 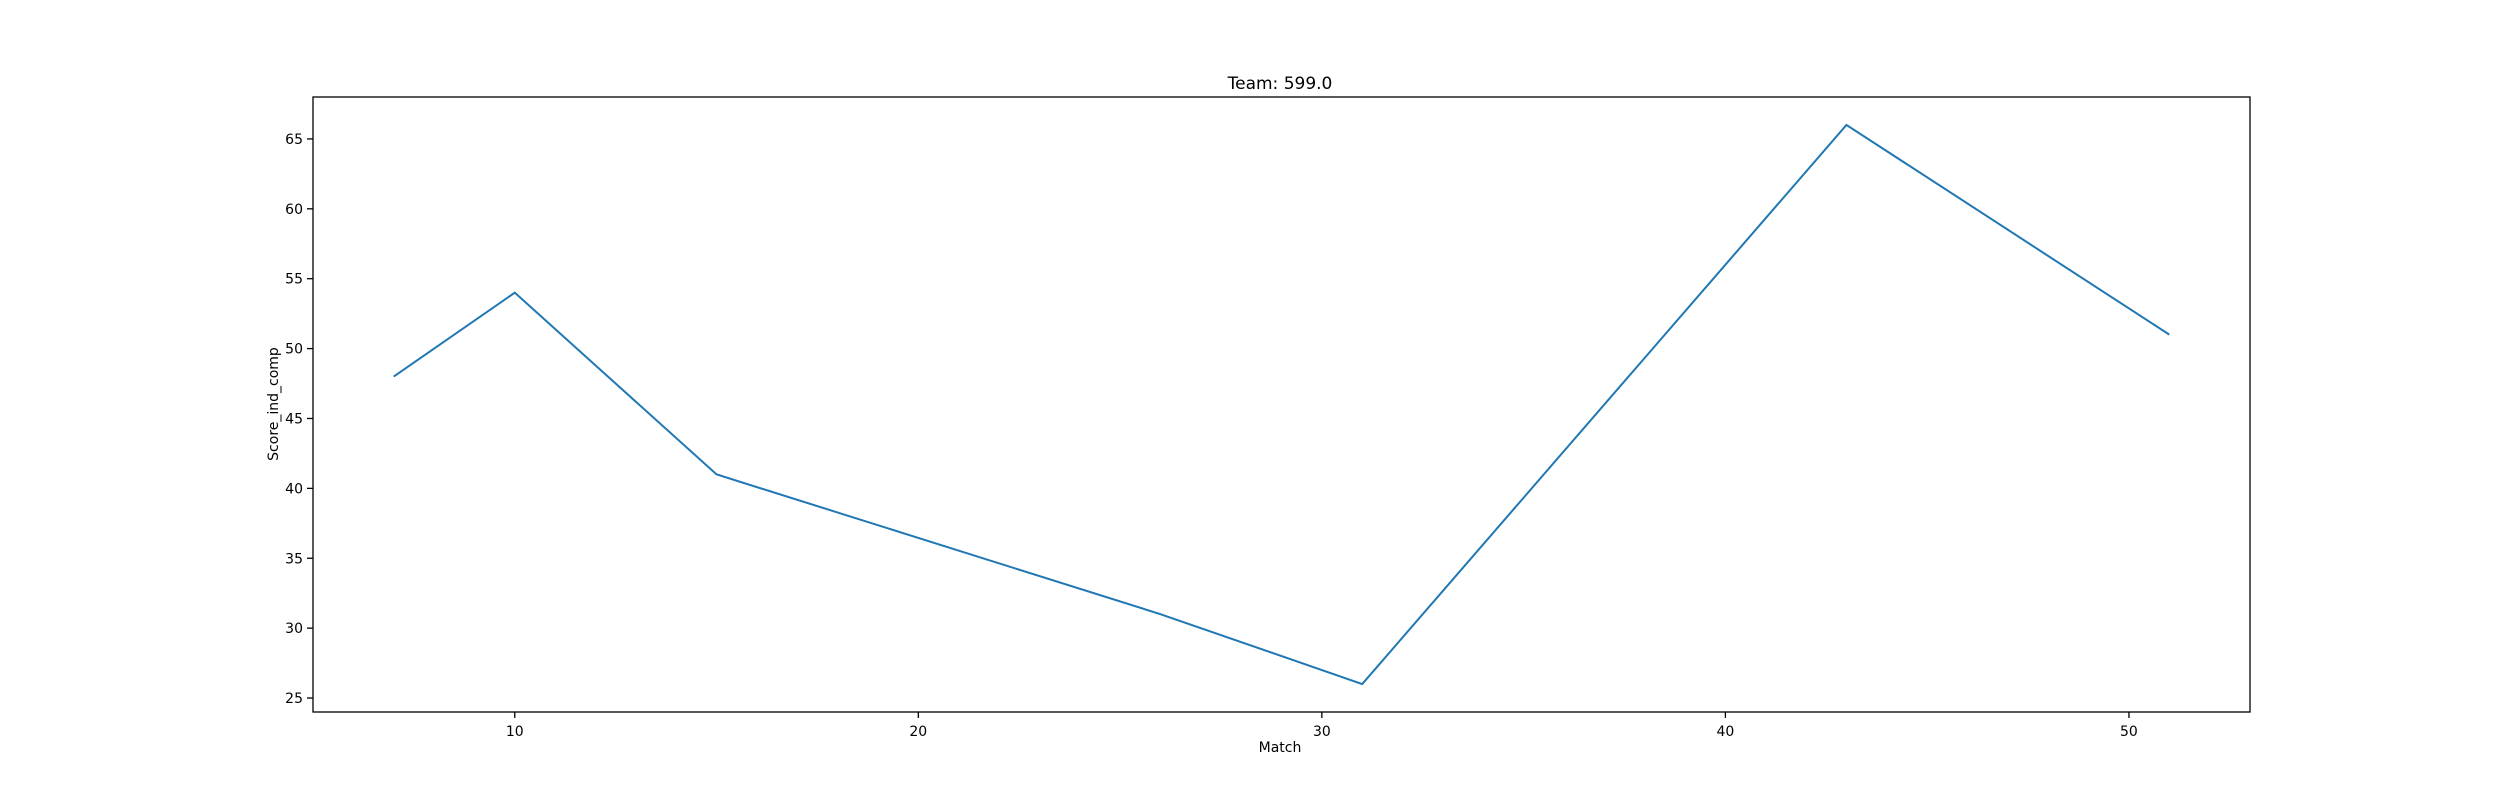 What do you see at coordinates (294, 699) in the screenshot?
I see `y-tick-label: 25` at bounding box center [294, 699].